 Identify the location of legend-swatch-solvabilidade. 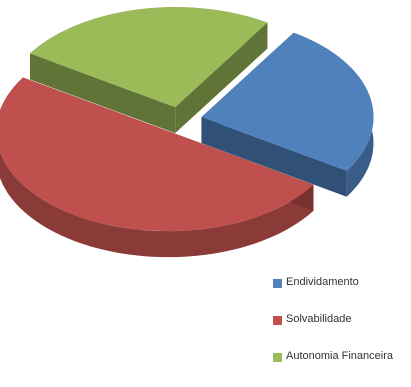
(277, 320).